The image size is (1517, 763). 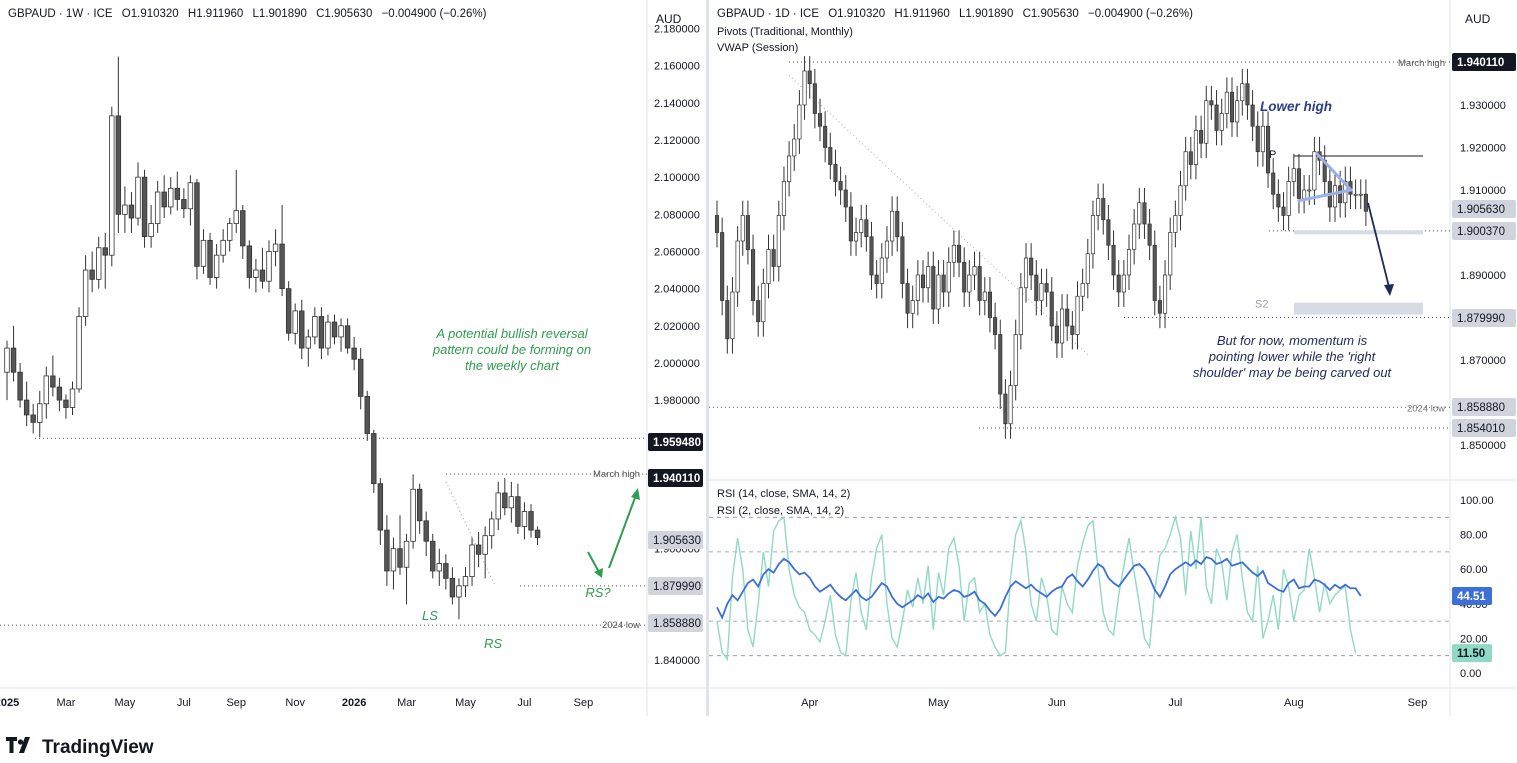 What do you see at coordinates (622, 531) in the screenshot?
I see `weekly-up-arrow` at bounding box center [622, 531].